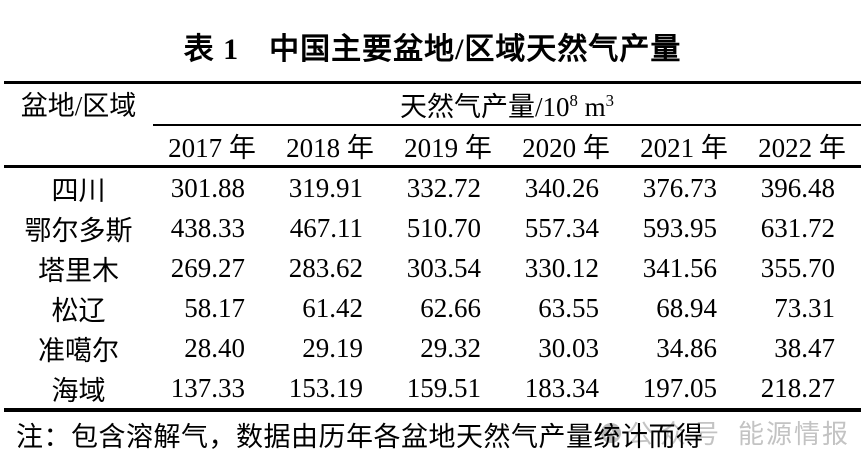 Image resolution: width=865 pixels, height=463 pixels. I want to click on row-label: 海域, so click(78, 390).